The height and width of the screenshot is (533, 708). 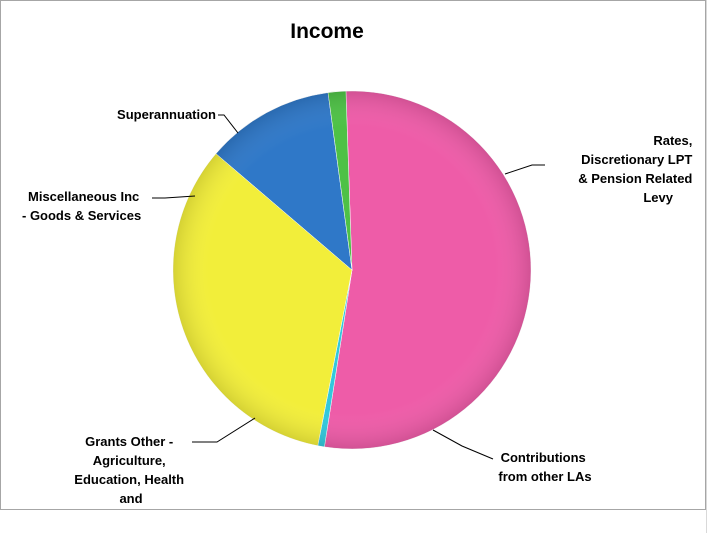 What do you see at coordinates (543, 457) in the screenshot?
I see `label-contributions-line-1: Contributions` at bounding box center [543, 457].